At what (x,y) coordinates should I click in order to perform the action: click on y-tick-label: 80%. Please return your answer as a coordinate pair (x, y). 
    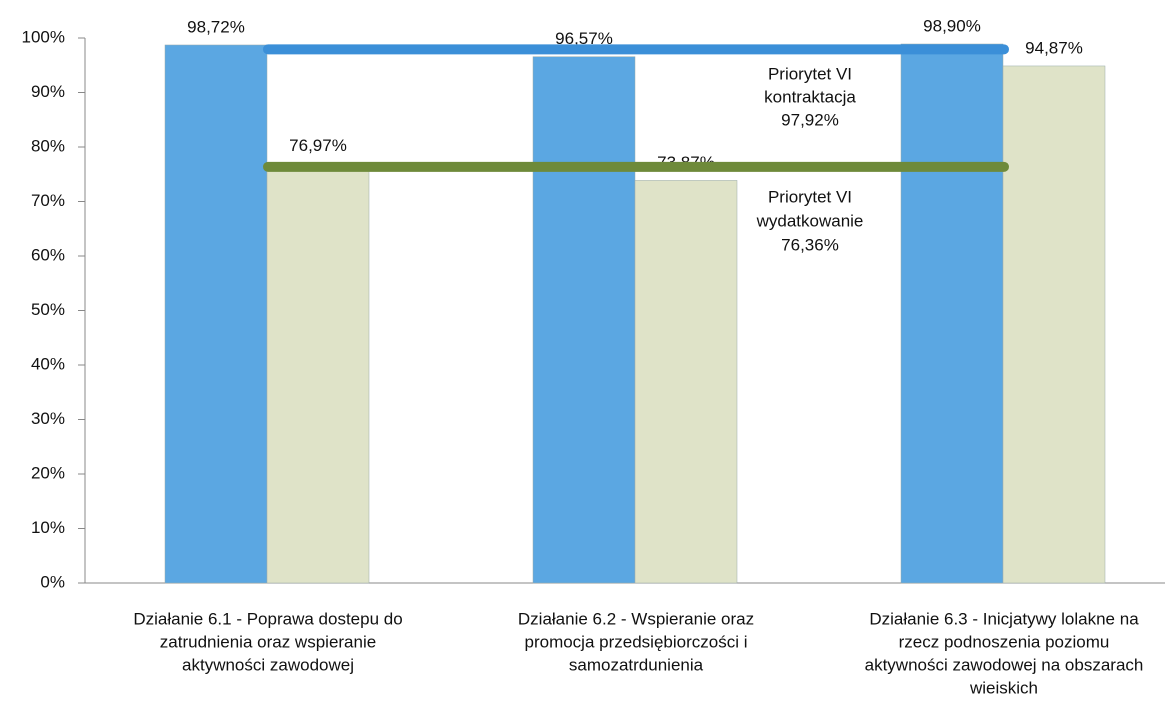
    Looking at the image, I should click on (48, 145).